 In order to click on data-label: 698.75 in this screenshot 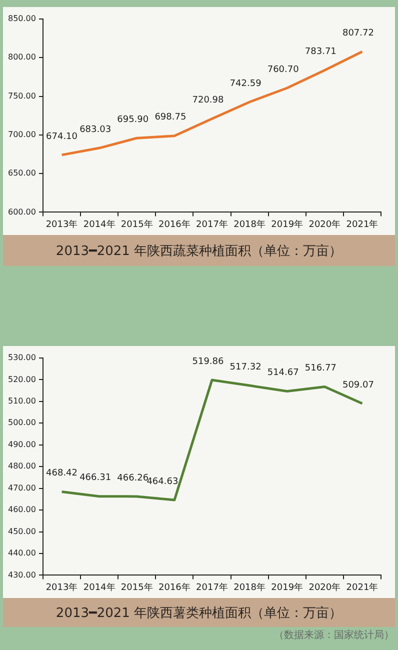, I will do `click(170, 117)`.